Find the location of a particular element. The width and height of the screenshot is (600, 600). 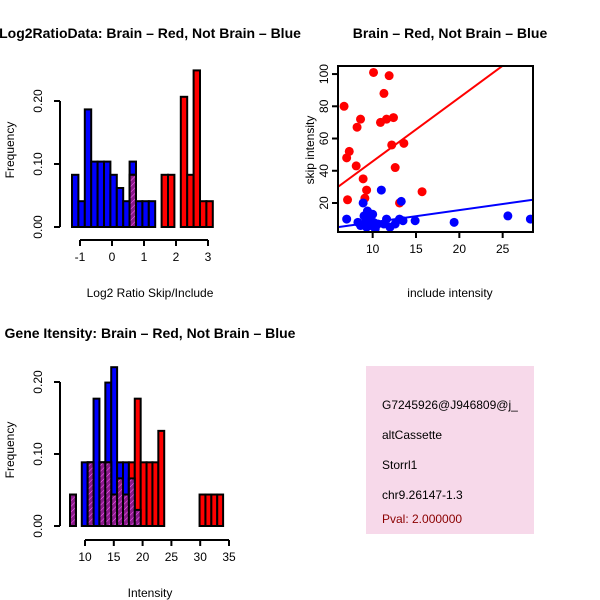

scatter-y-tick-label-1: 40 is located at coordinates (324, 171).